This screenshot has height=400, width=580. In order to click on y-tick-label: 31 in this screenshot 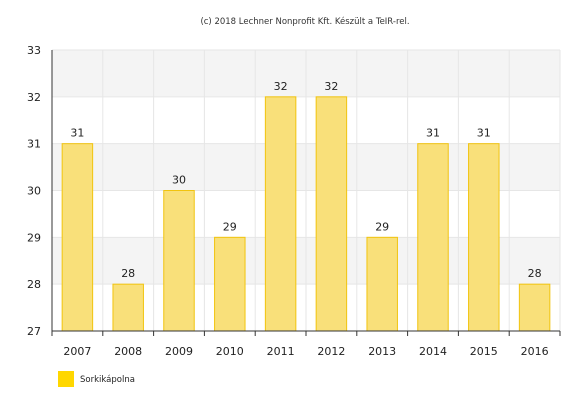, I will do `click(34, 144)`.